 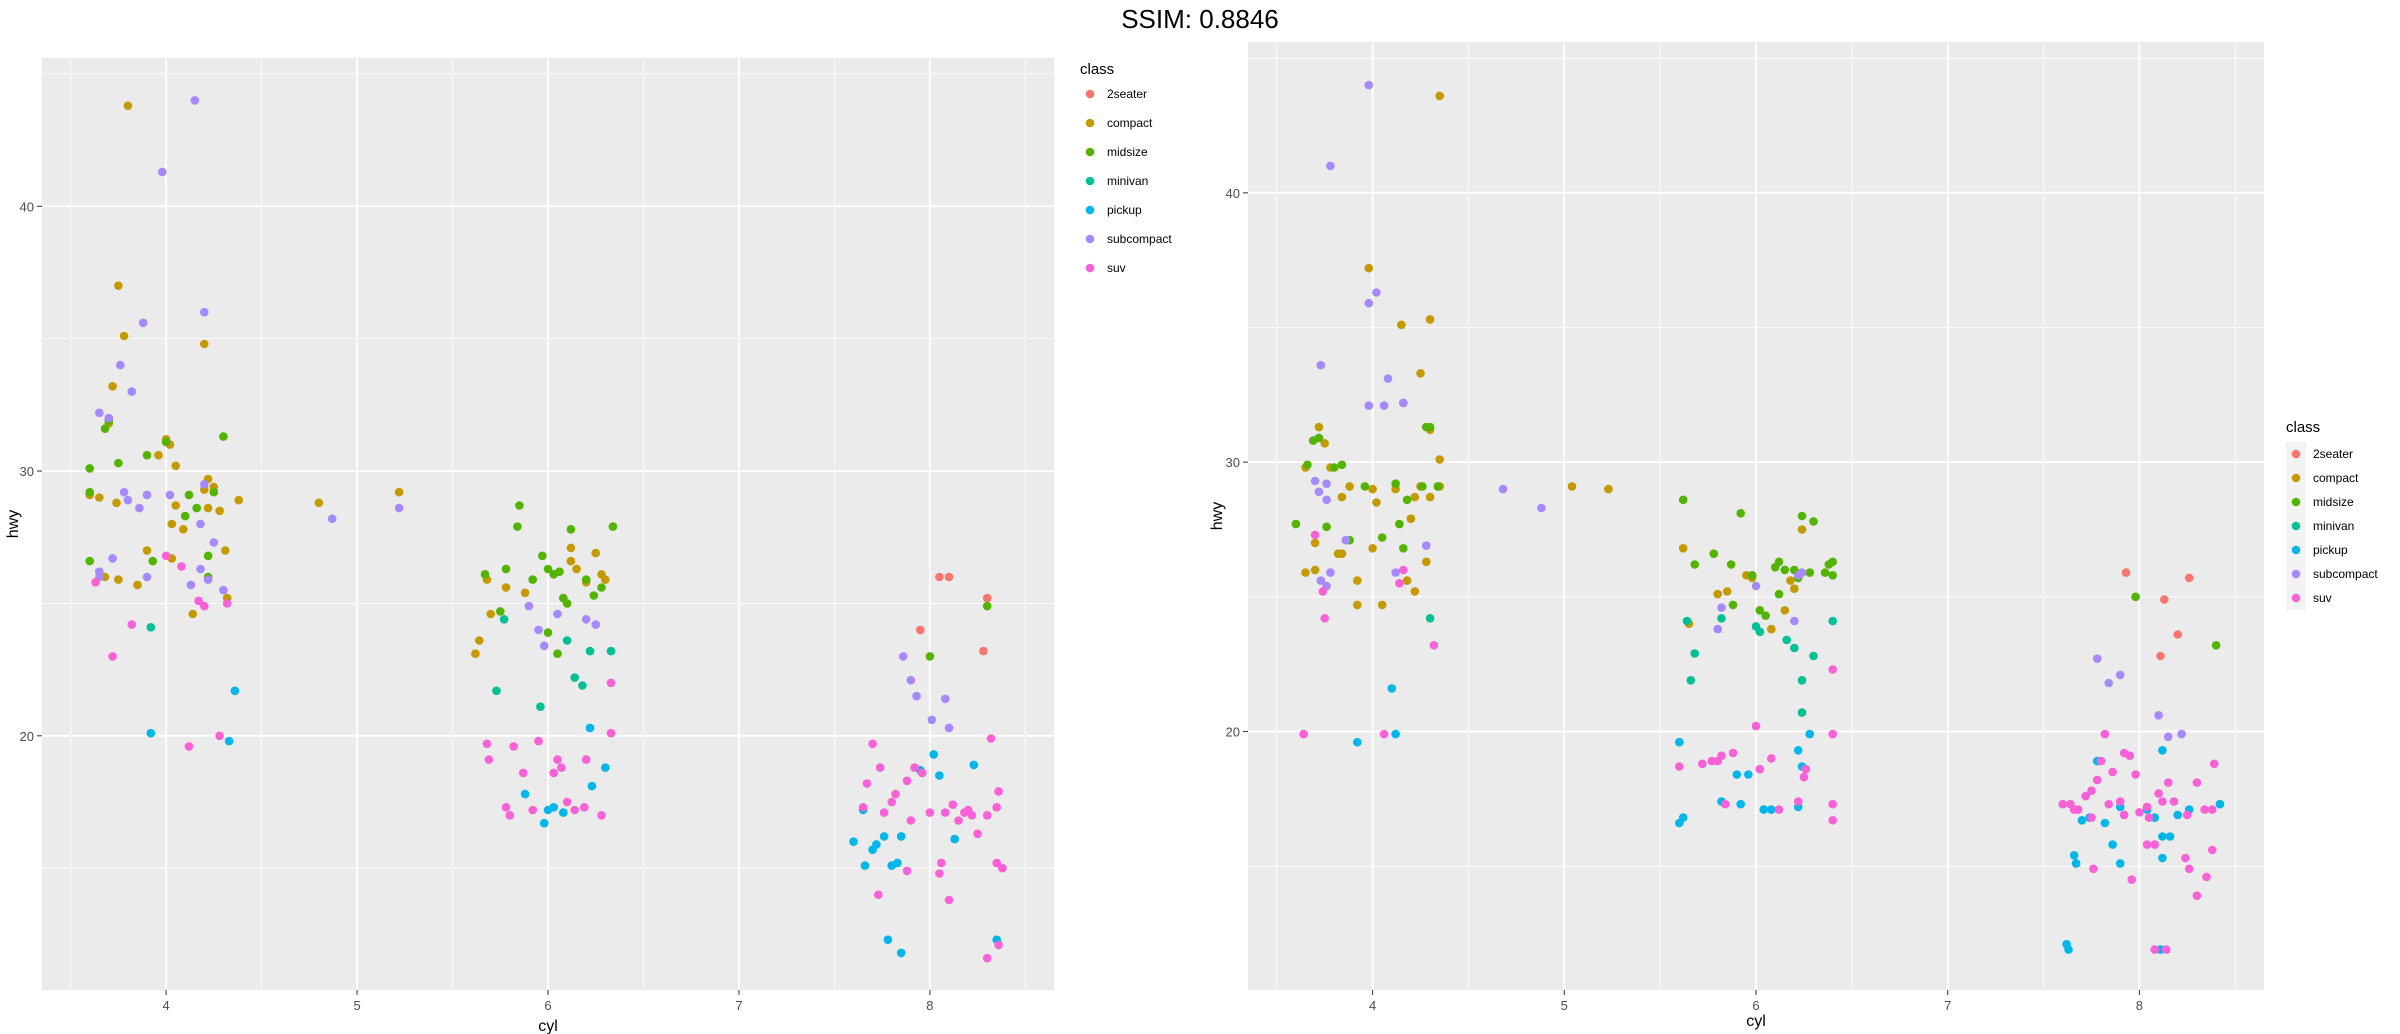 I want to click on legend-label-minivan: minivan, so click(x=2333, y=526).